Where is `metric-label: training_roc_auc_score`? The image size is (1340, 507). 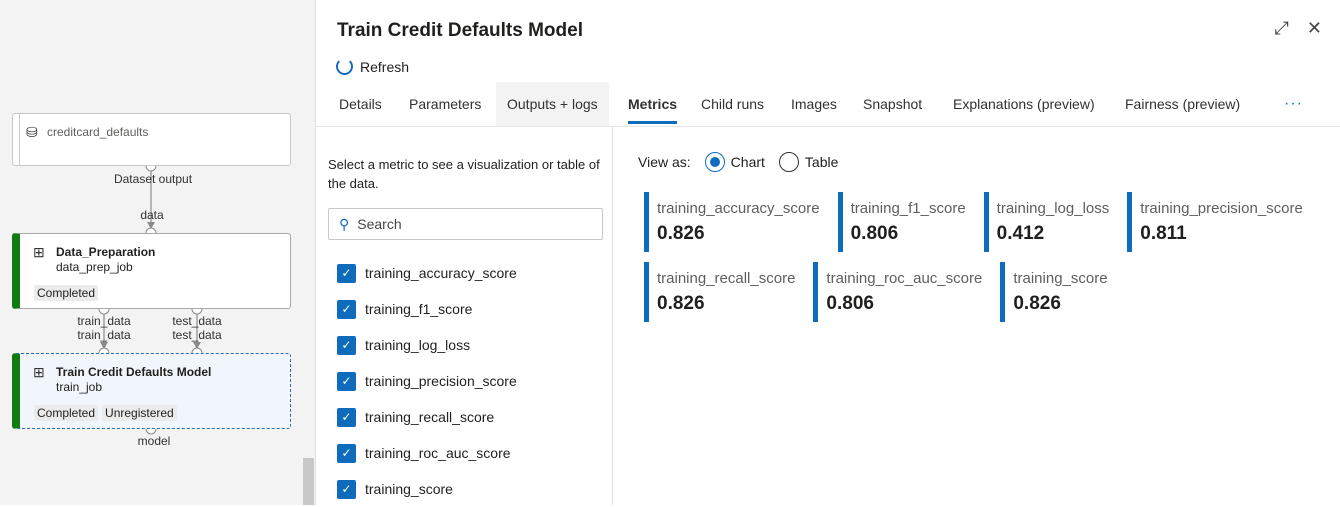
metric-label: training_roc_auc_score is located at coordinates (438, 453).